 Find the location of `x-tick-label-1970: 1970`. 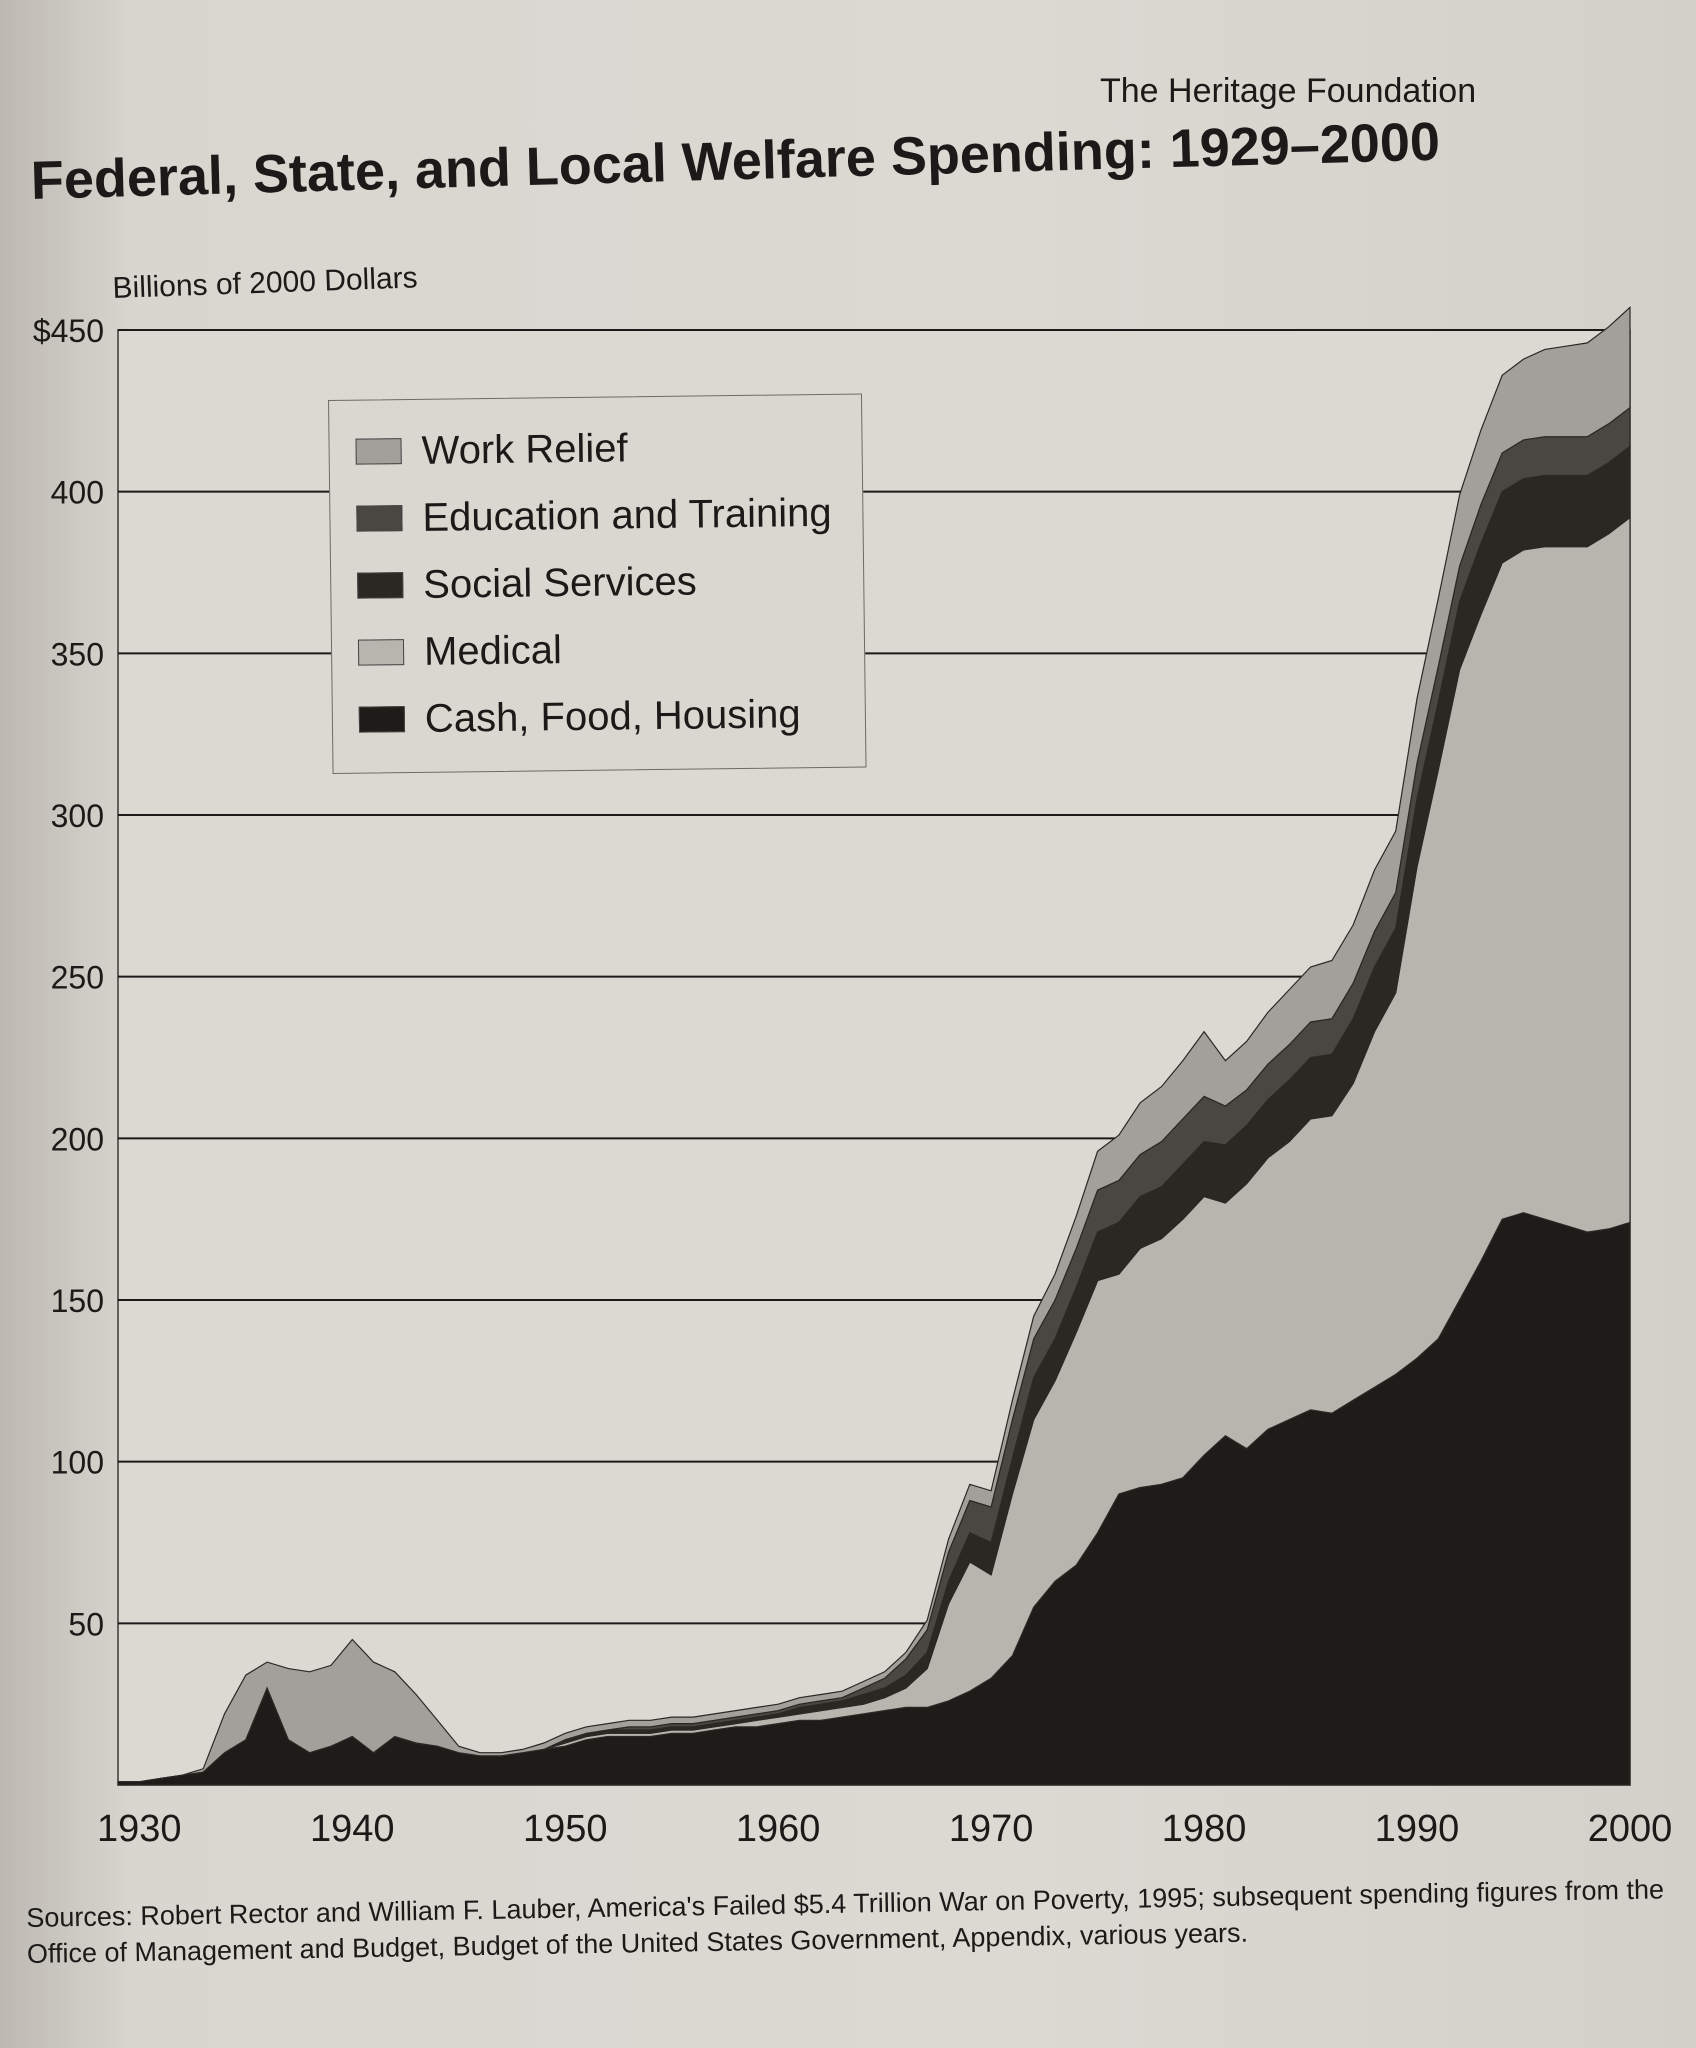

x-tick-label-1970: 1970 is located at coordinates (991, 1829).